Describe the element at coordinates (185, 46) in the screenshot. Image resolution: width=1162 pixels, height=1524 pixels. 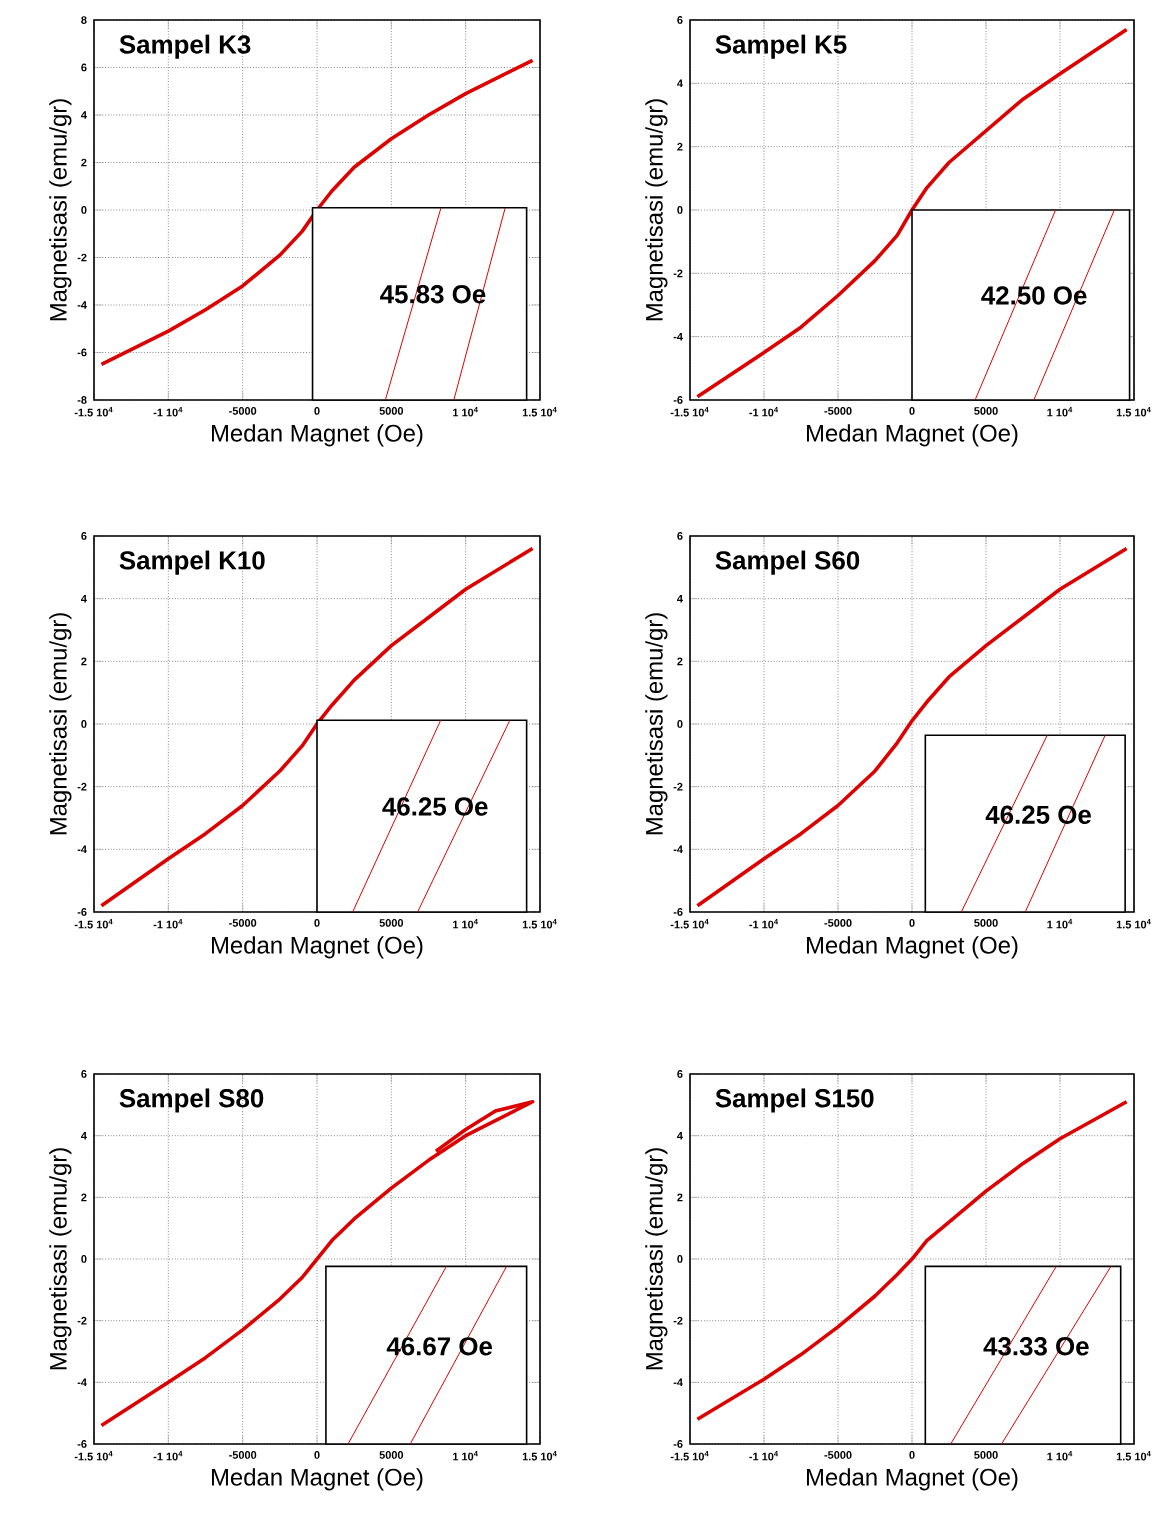
I see `text: Sampel K3` at that location.